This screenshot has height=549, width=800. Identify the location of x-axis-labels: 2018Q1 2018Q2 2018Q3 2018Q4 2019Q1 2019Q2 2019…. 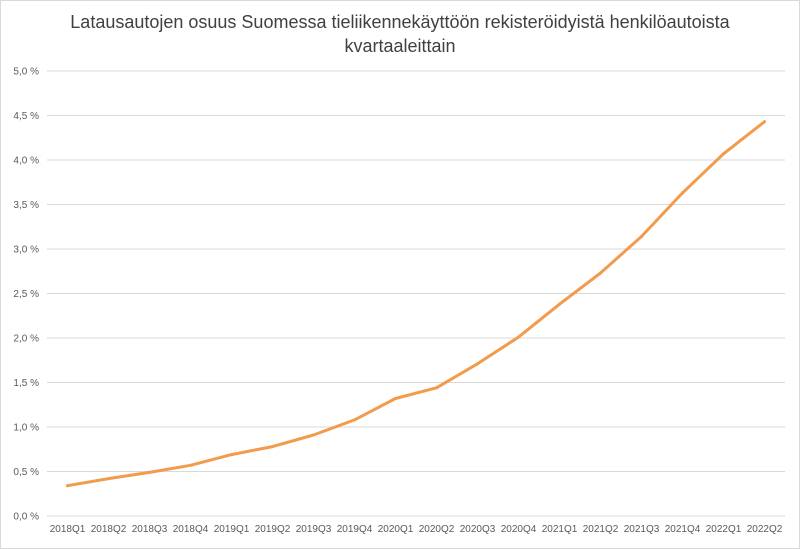
(416, 529).